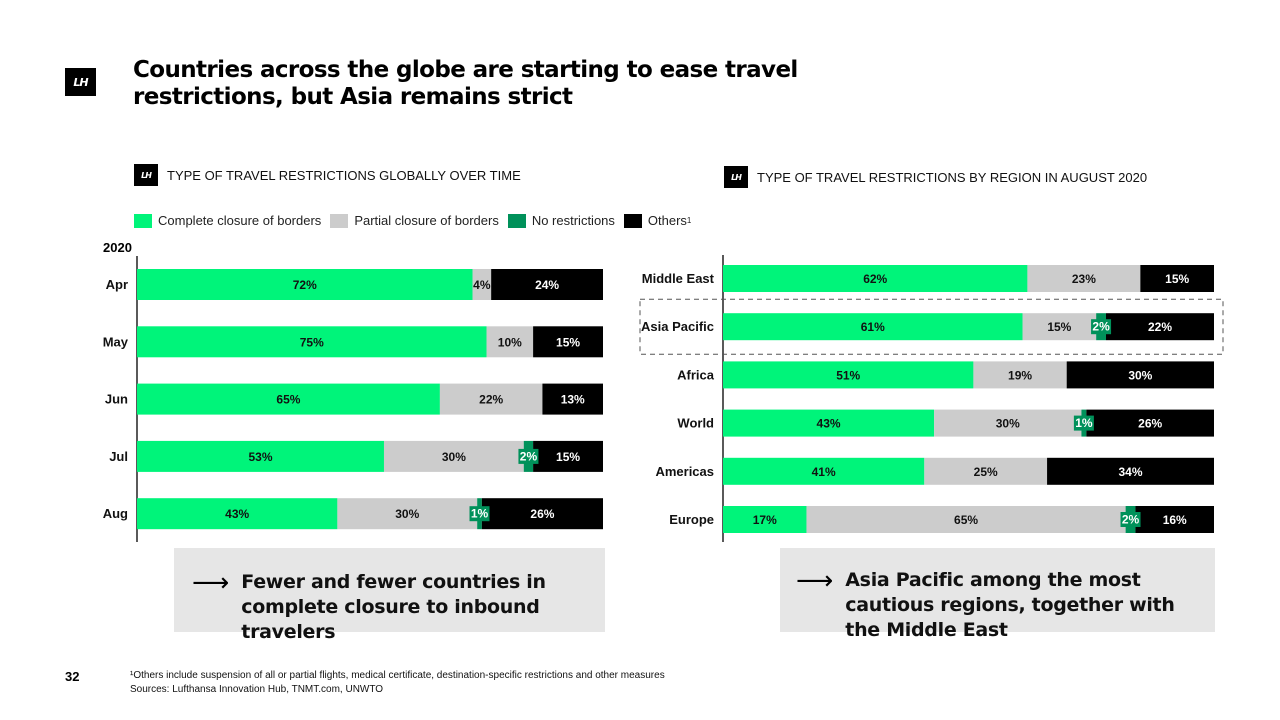 This screenshot has width=1280, height=720. What do you see at coordinates (695, 423) in the screenshot?
I see `category-label: World` at bounding box center [695, 423].